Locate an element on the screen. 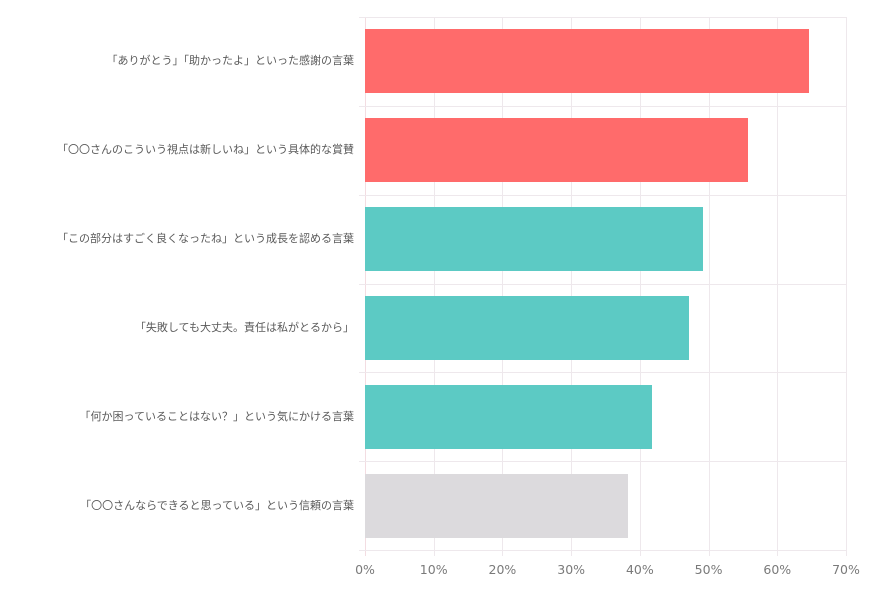 This screenshot has height=606, width=890. category-label: 「この部分はすごく良くなったね」という成長を認める言葉 is located at coordinates (205, 239).